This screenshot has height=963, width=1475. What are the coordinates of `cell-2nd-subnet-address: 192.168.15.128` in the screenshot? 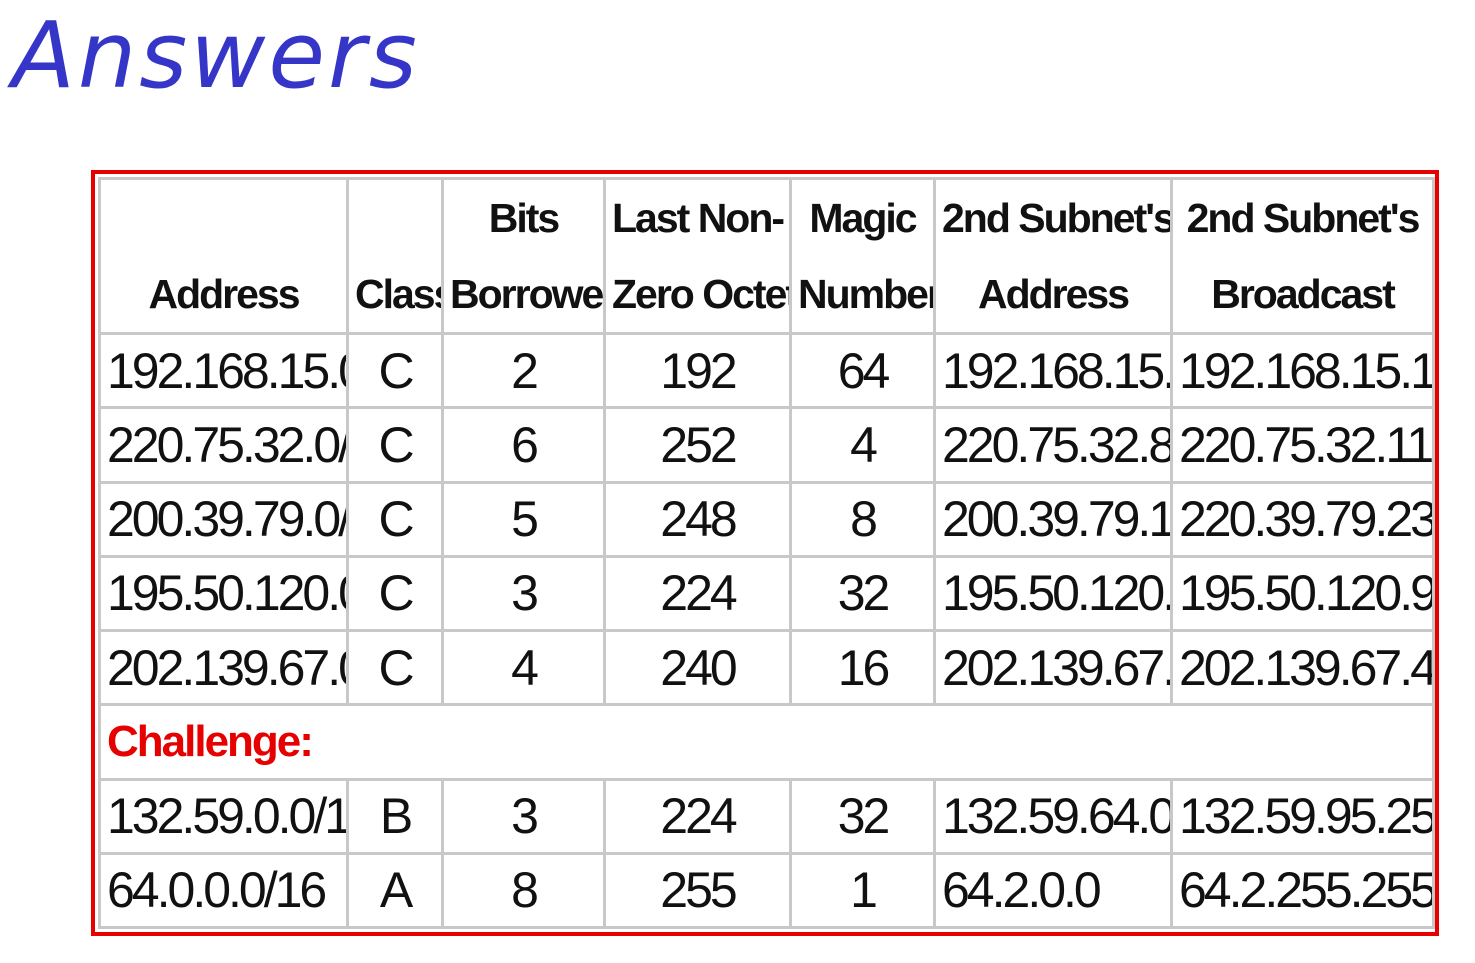 It's located at (1053, 370).